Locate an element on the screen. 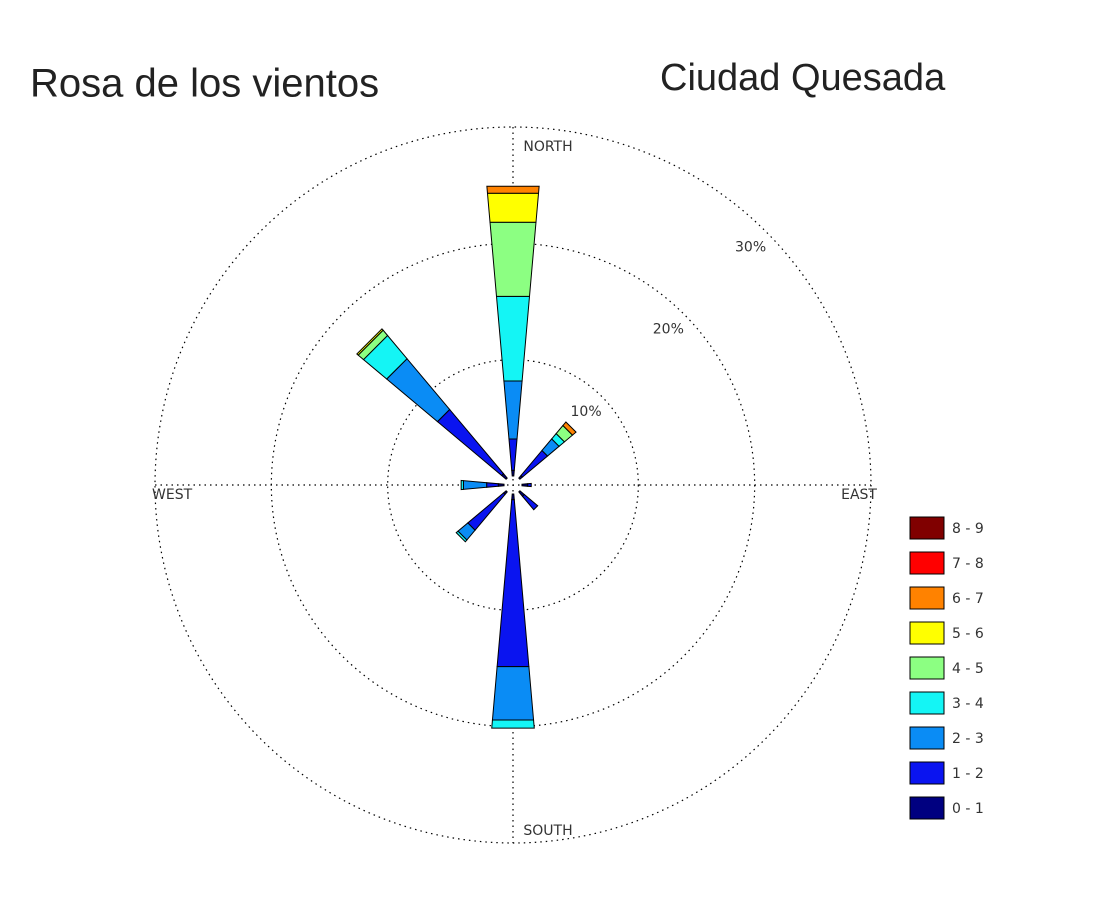 The height and width of the screenshot is (897, 1096). legend-label: 3 - 4 is located at coordinates (968, 704).